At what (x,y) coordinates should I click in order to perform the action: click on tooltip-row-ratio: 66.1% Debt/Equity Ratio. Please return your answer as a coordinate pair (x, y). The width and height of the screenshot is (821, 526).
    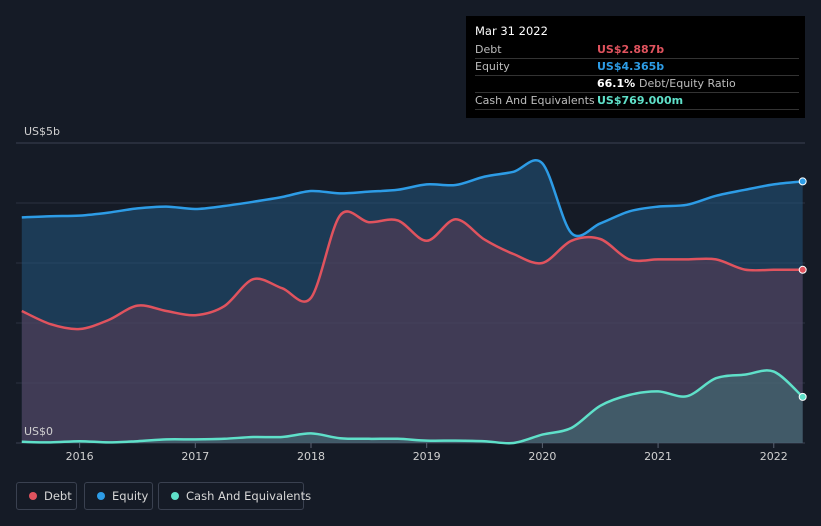
    Looking at the image, I should click on (637, 84).